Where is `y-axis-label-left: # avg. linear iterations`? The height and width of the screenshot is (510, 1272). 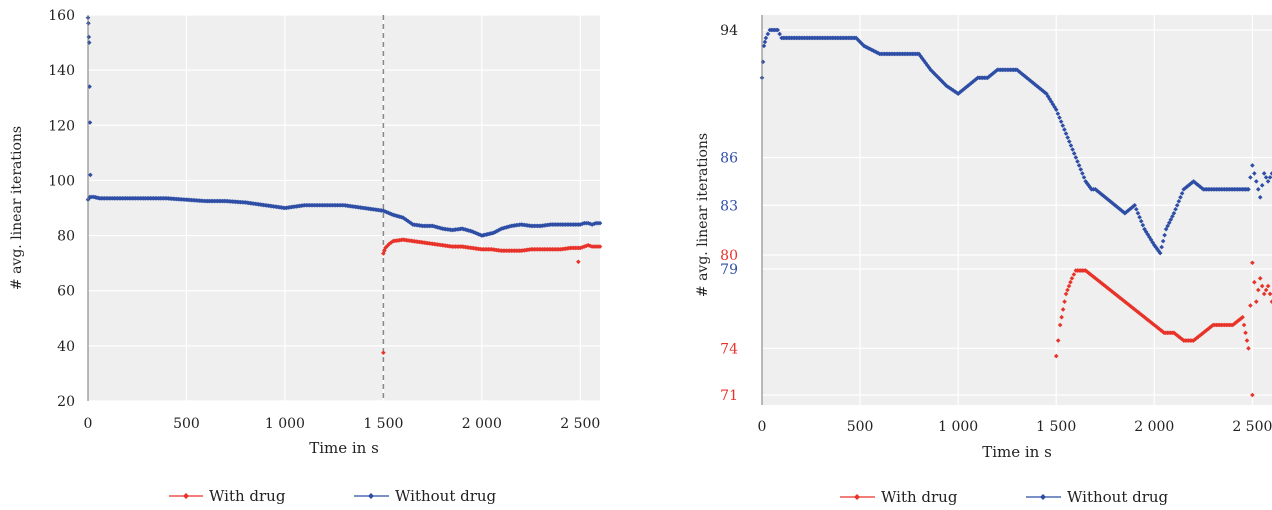 y-axis-label-left: # avg. linear iterations is located at coordinates (17, 208).